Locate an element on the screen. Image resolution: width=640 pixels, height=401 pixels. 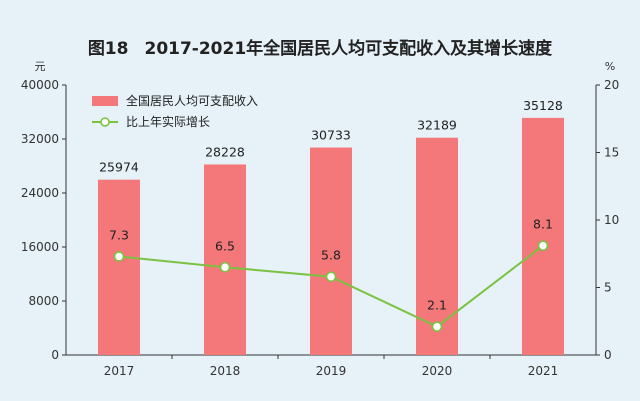
x-axis-tick-label: 2018 is located at coordinates (225, 371).